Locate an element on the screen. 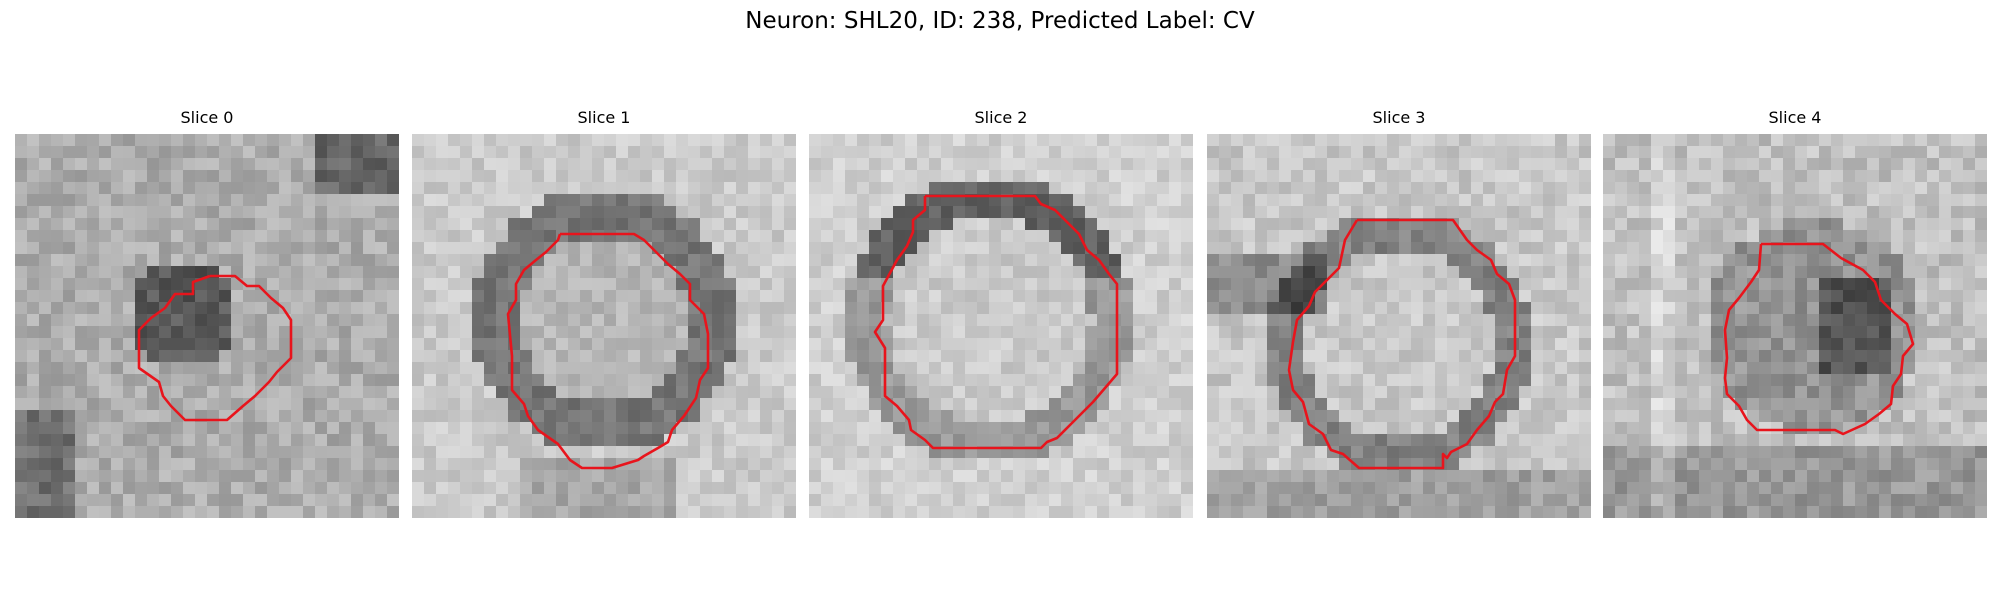  slice-title: Slice 2 is located at coordinates (1001, 117).